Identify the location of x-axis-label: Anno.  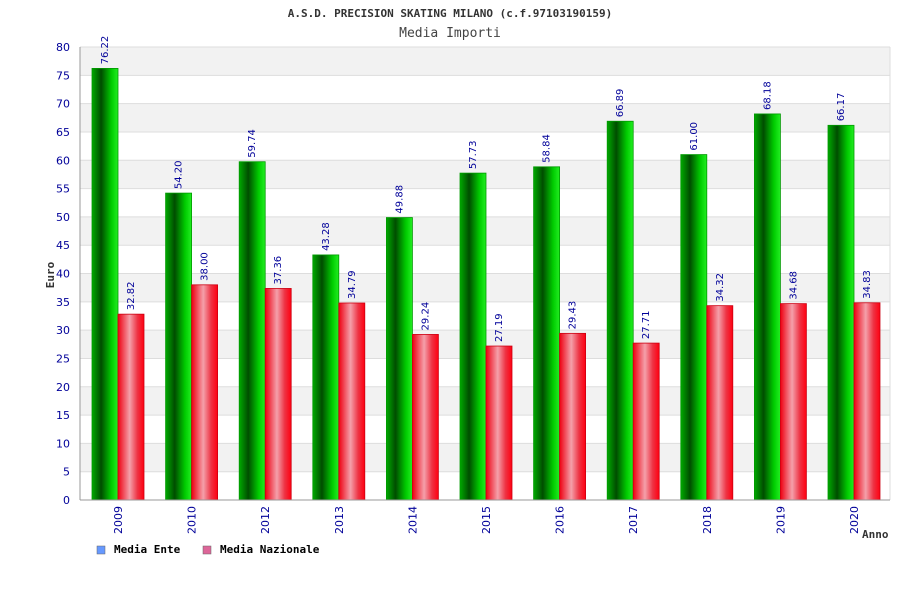
(875, 534).